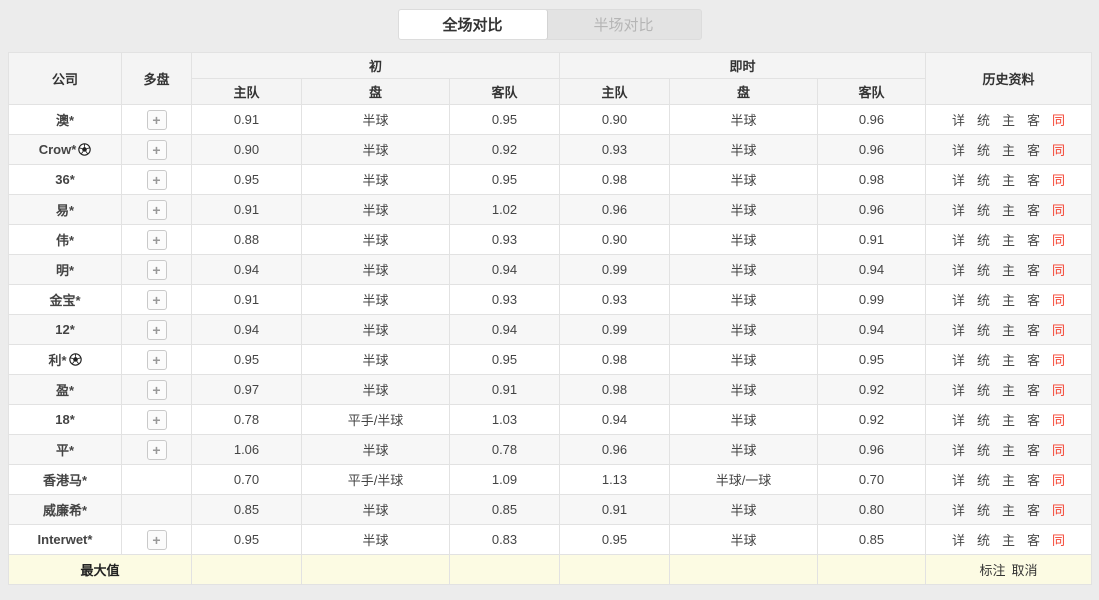 This screenshot has height=600, width=1099. I want to click on initial-home-odds: 0.97, so click(246, 389).